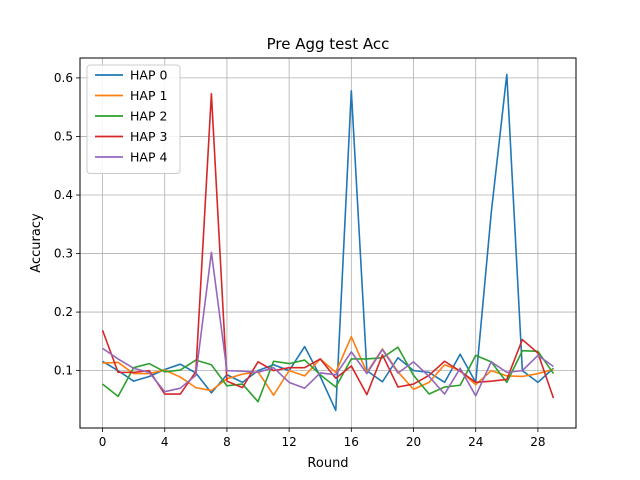  I want to click on legend-box, so click(133, 119).